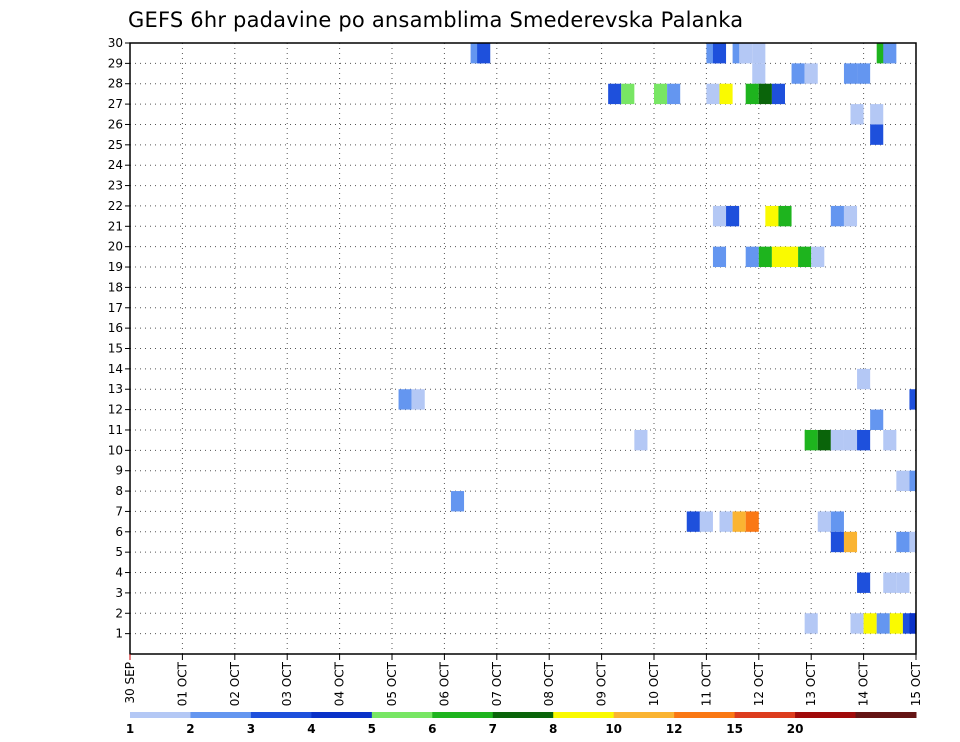 This screenshot has height=742, width=960. I want to click on y-tick-label: 20, so click(115, 247).